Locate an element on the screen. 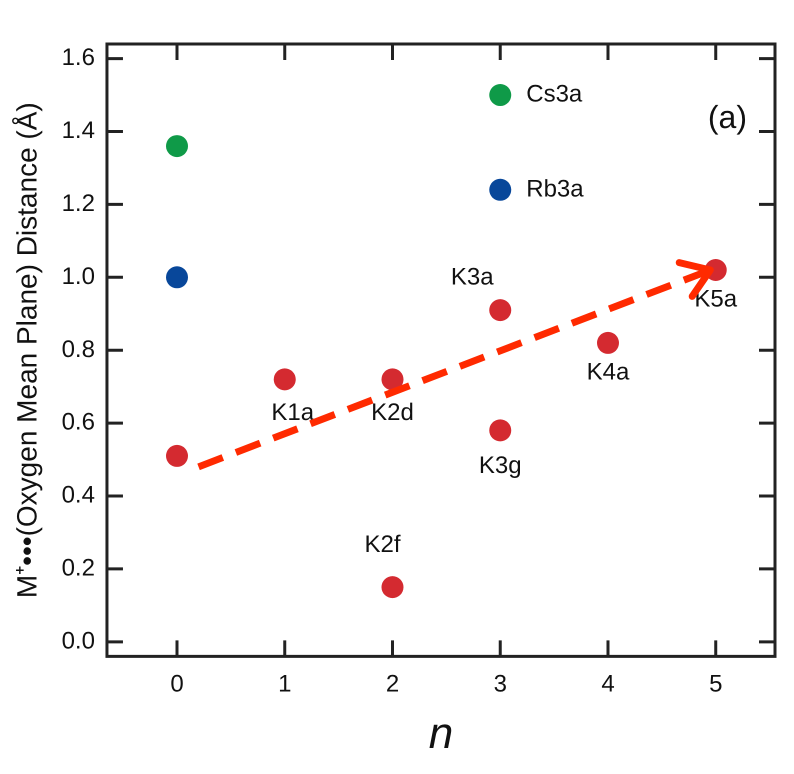 The image size is (794, 774). x-tick-label: 4 is located at coordinates (608, 684).